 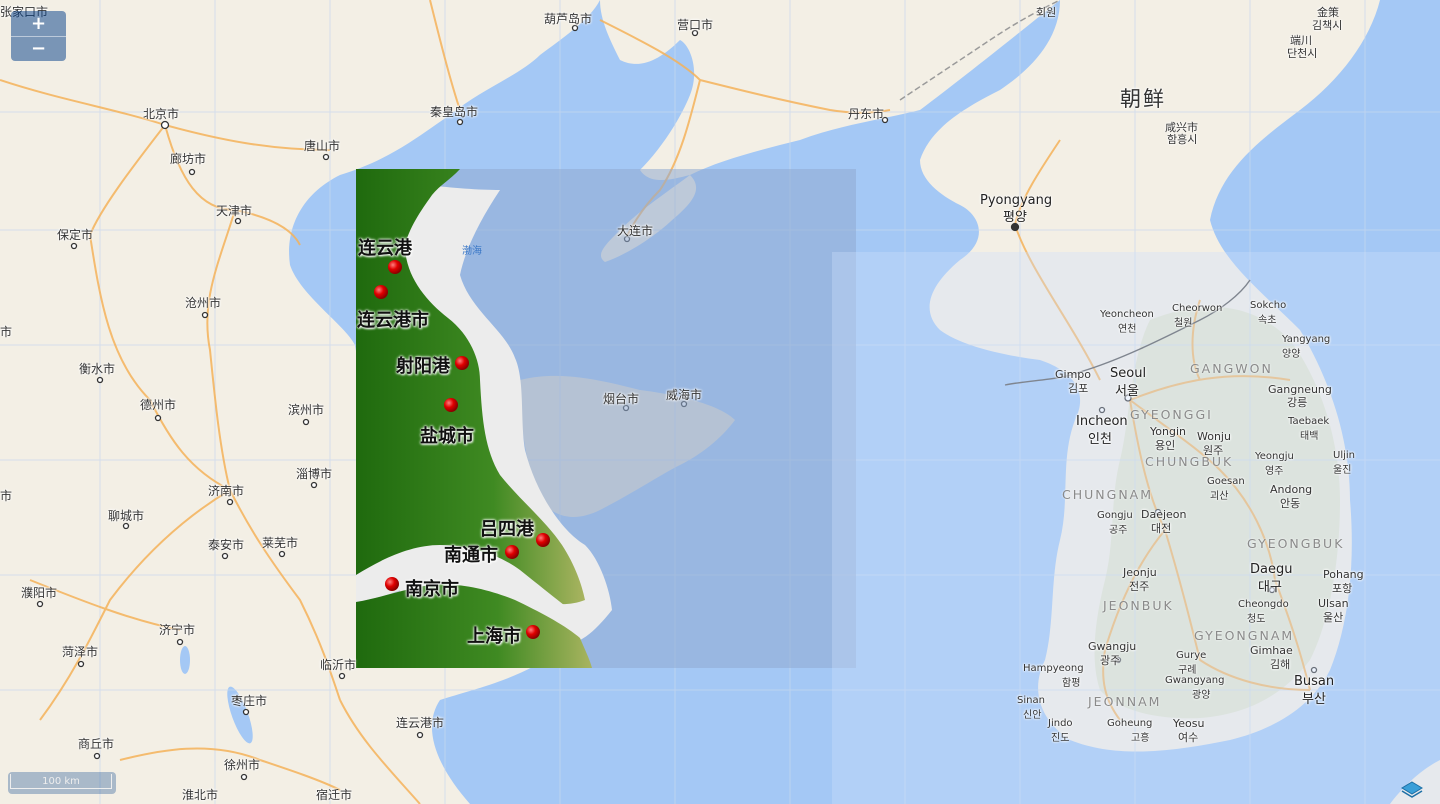 I want to click on layers-icon, so click(x=1412, y=789).